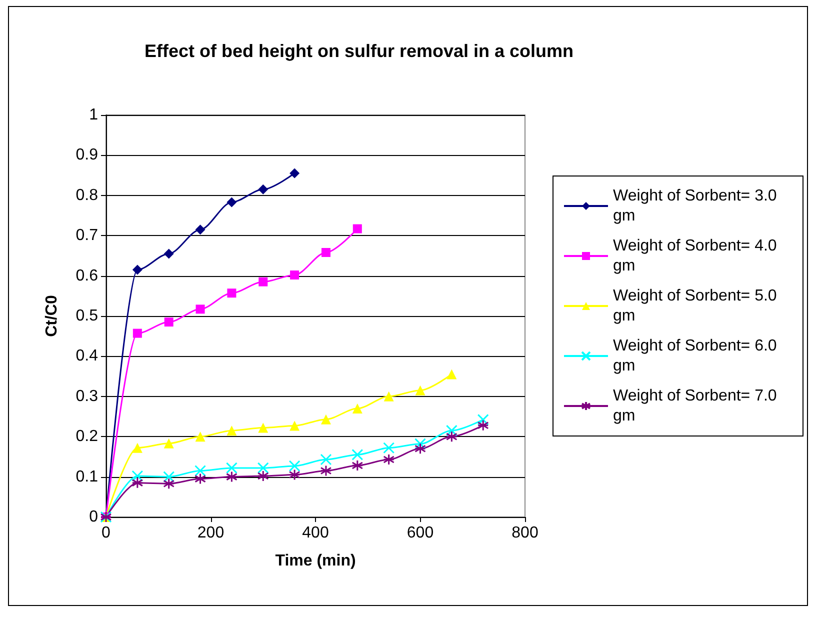 This screenshot has width=818, height=617. Describe the element at coordinates (315, 533) in the screenshot. I see `x-tick-label: 400` at that location.